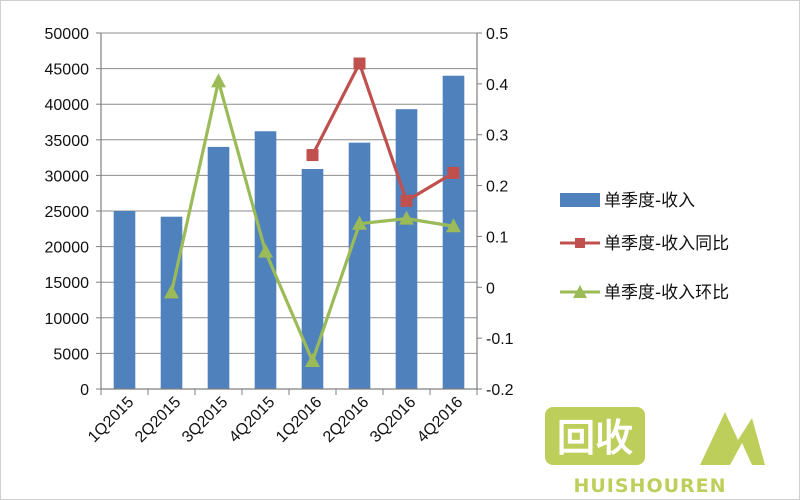 The image size is (800, 500). What do you see at coordinates (497, 237) in the screenshot?
I see `y-right-tick-label: 0.1` at bounding box center [497, 237].